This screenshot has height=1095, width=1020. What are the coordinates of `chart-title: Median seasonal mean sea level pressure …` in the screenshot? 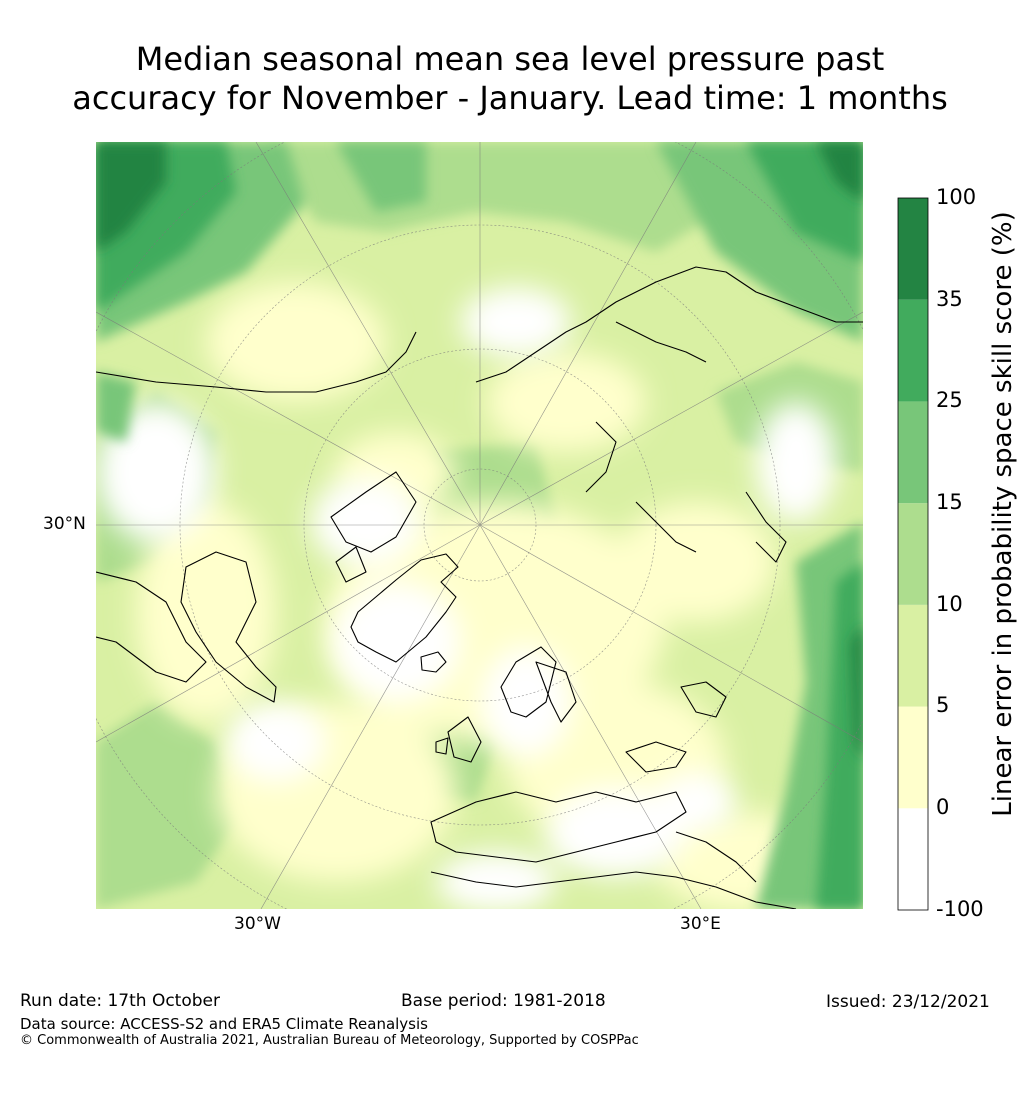 It's located at (510, 79).